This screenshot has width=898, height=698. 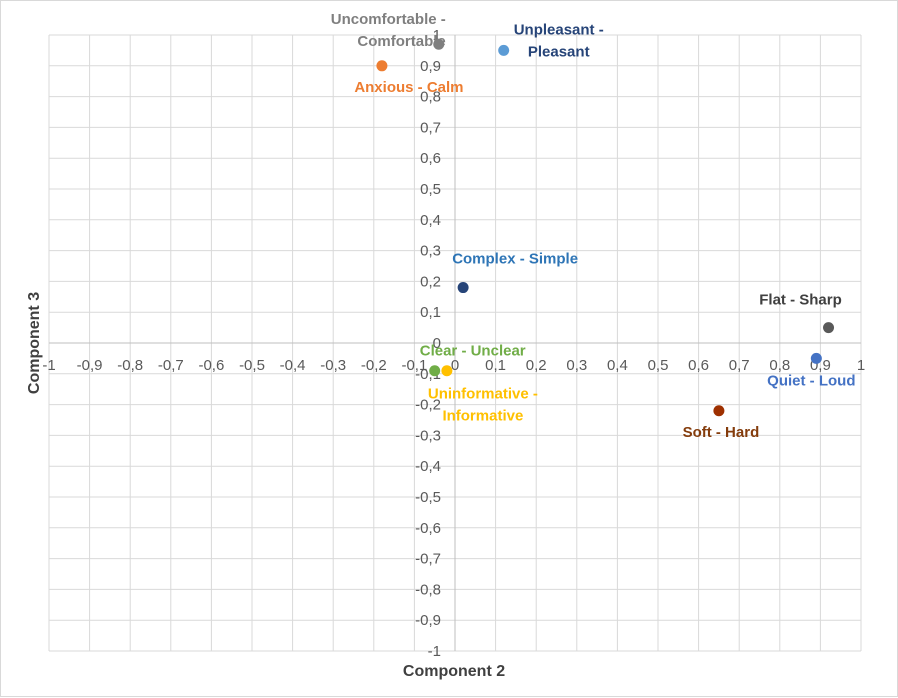 I want to click on y-tick-label: 0,6, so click(x=430, y=158).